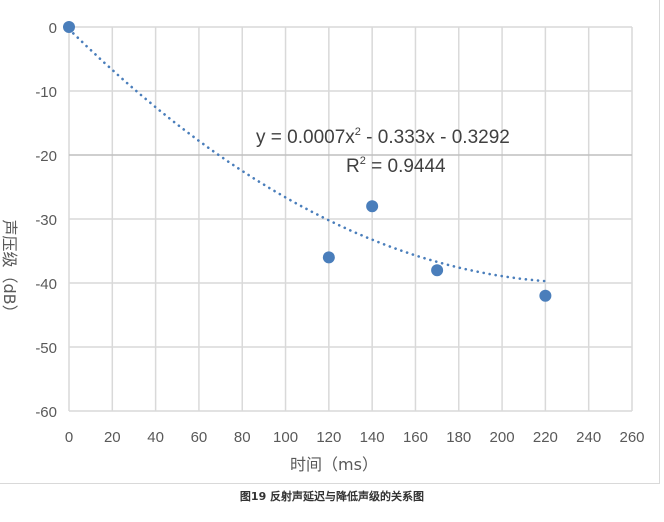 Image resolution: width=664 pixels, height=522 pixels. I want to click on y-tick-label: -30, so click(46, 220).